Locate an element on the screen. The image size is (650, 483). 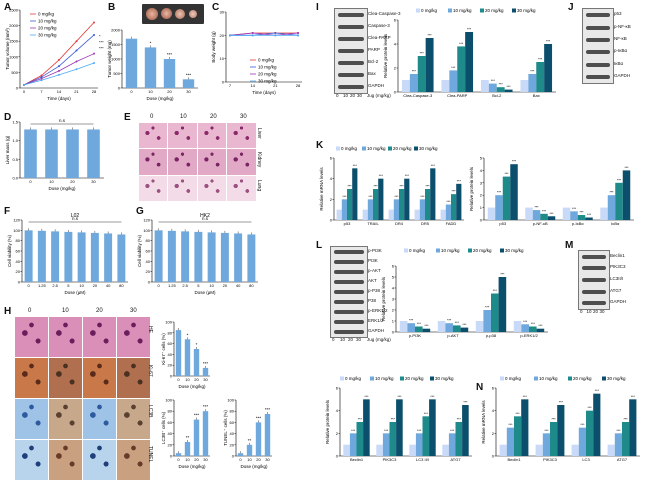
x-tick-label: 10 is located at coordinates (187, 459).